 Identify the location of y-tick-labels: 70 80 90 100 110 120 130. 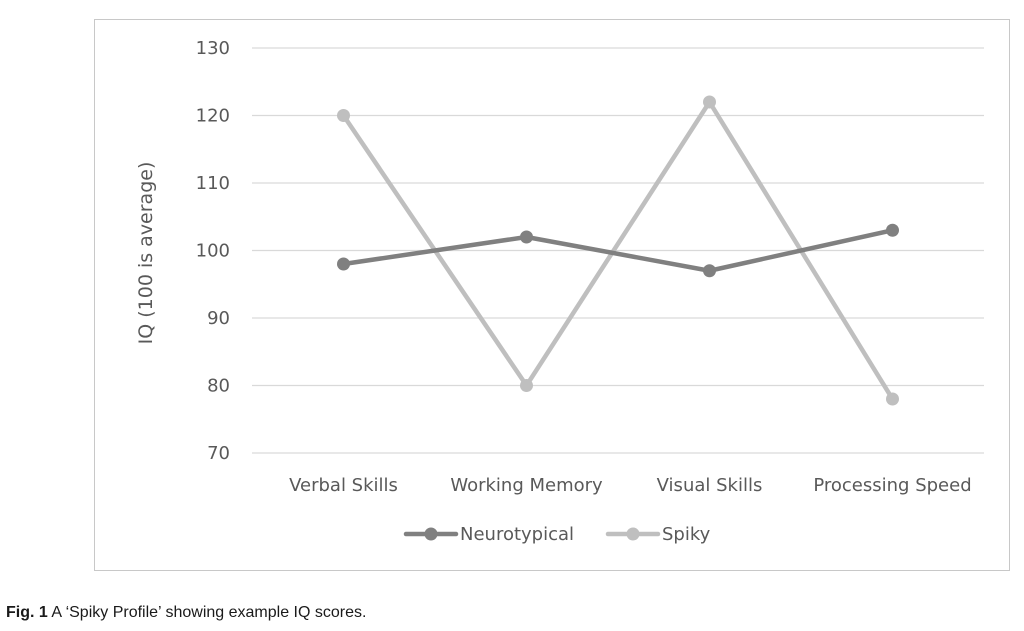
(213, 251).